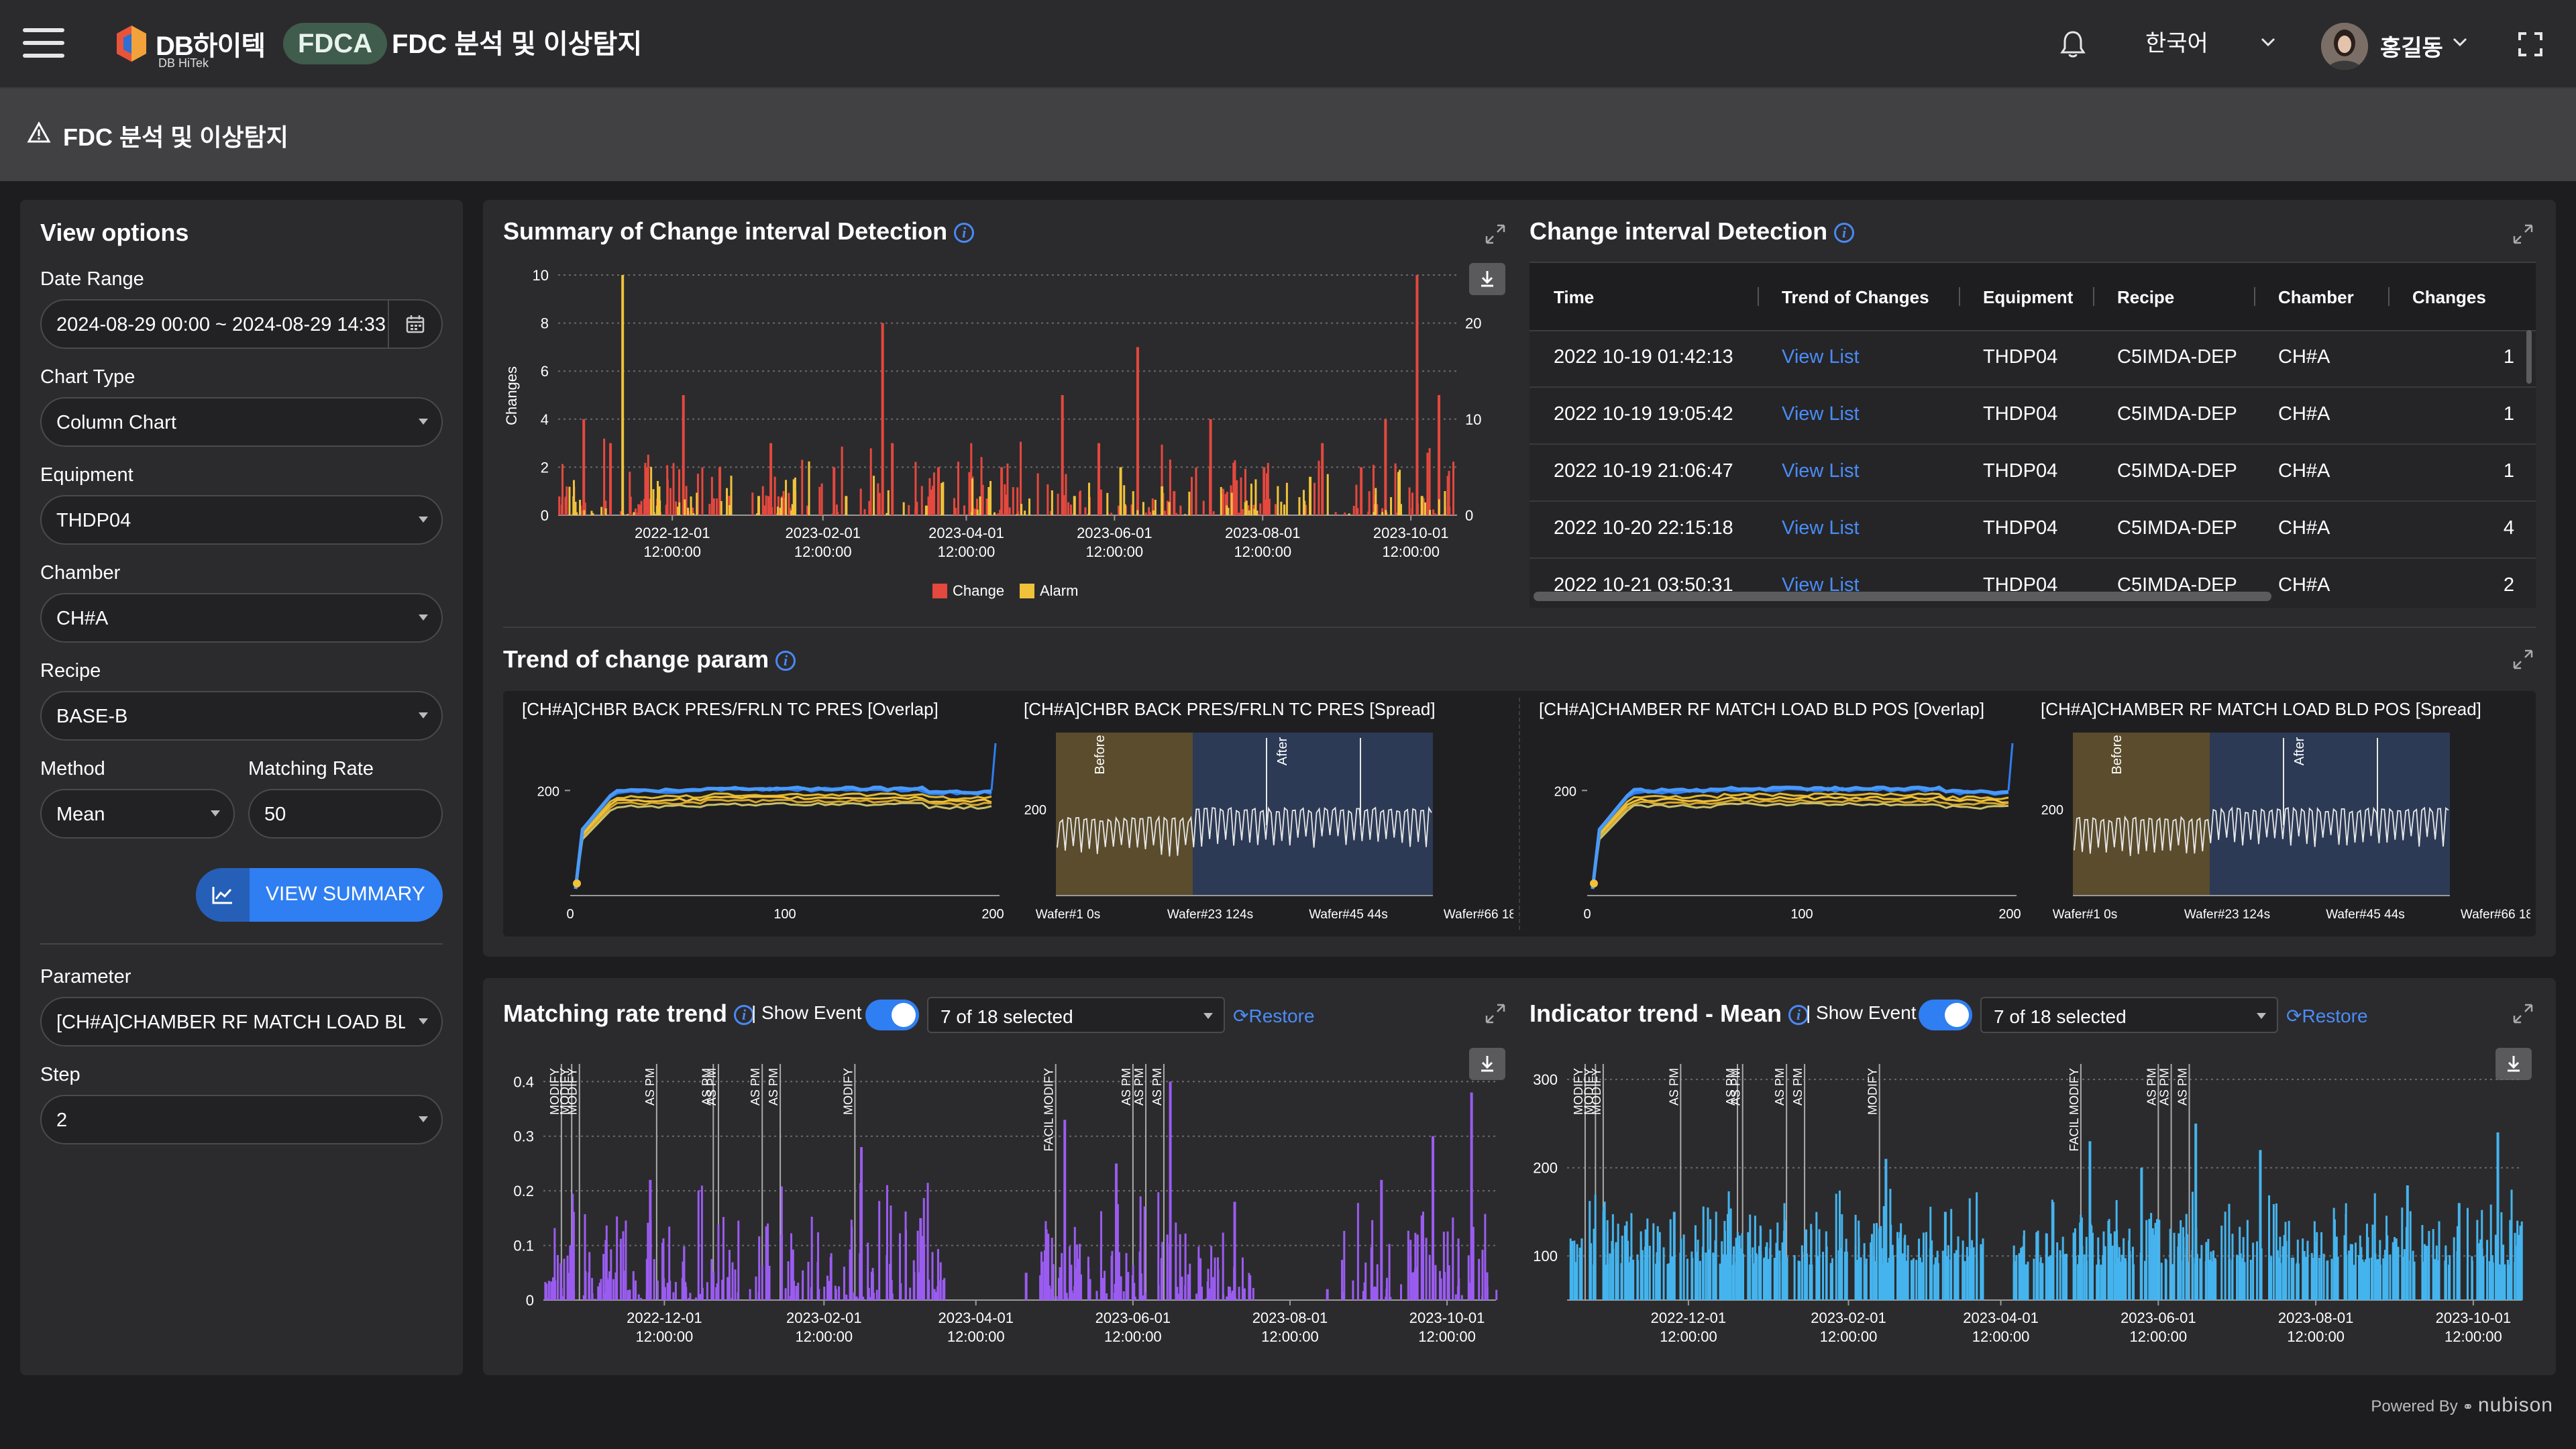  Describe the element at coordinates (2072, 44) in the screenshot. I see `bell-icon` at that location.